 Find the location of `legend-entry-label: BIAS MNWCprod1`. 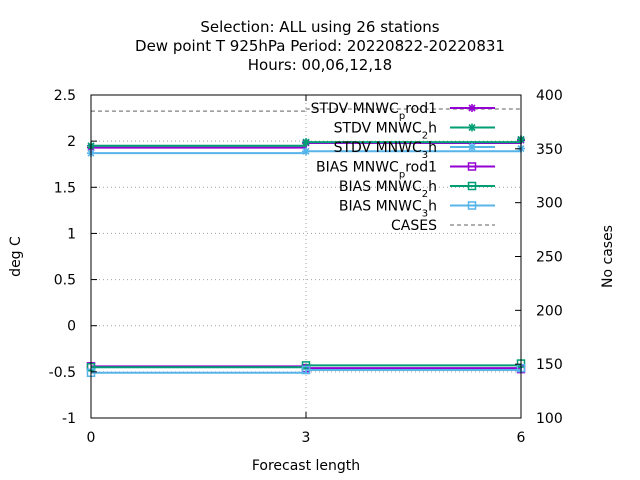

legend-entry-label: BIAS MNWCprod1 is located at coordinates (376, 170).